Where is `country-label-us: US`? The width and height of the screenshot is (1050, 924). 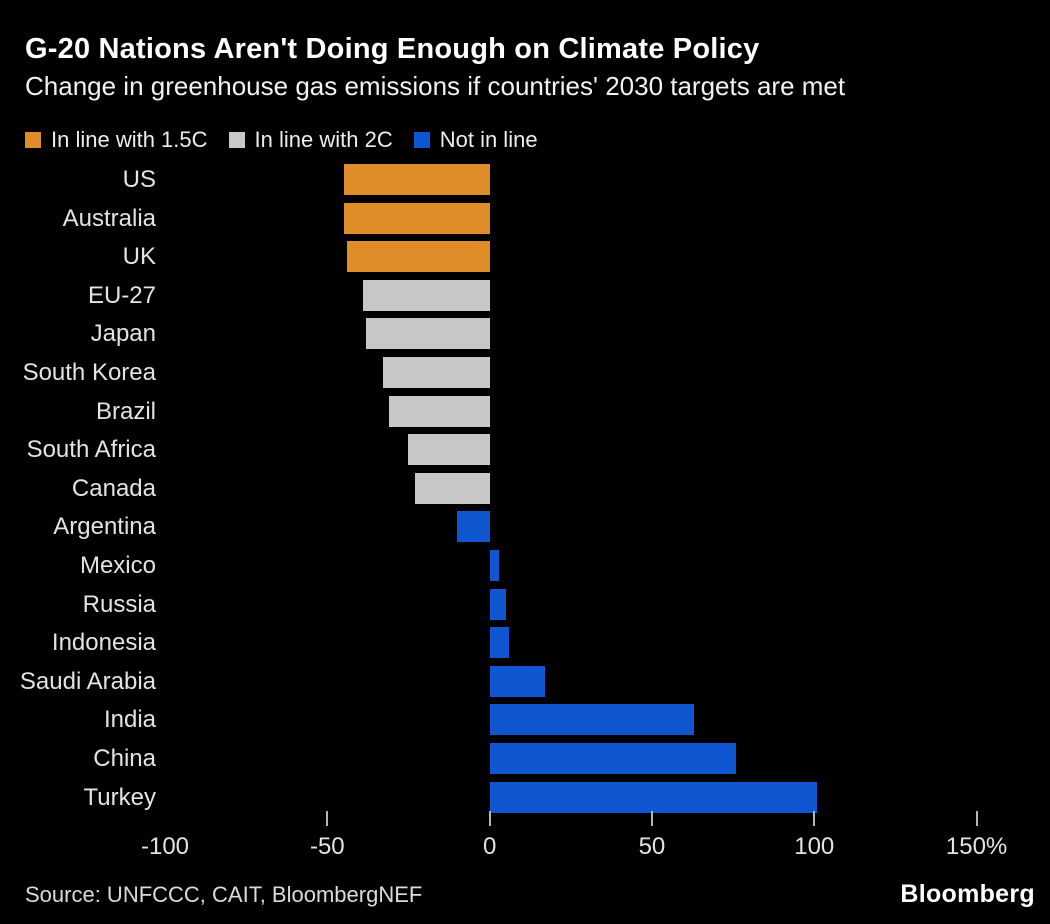 country-label-us: US is located at coordinates (139, 179).